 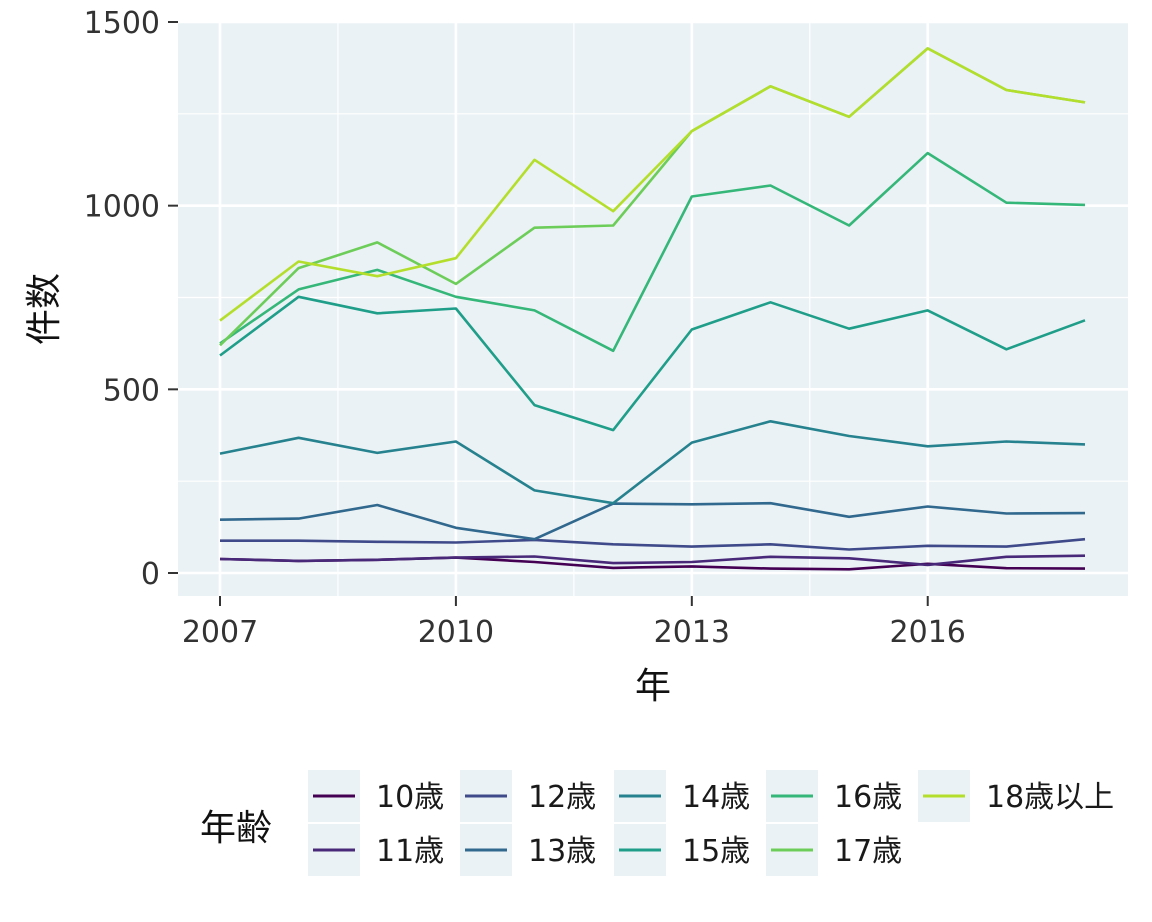 What do you see at coordinates (236, 828) in the screenshot?
I see `legend-title: 年齢` at bounding box center [236, 828].